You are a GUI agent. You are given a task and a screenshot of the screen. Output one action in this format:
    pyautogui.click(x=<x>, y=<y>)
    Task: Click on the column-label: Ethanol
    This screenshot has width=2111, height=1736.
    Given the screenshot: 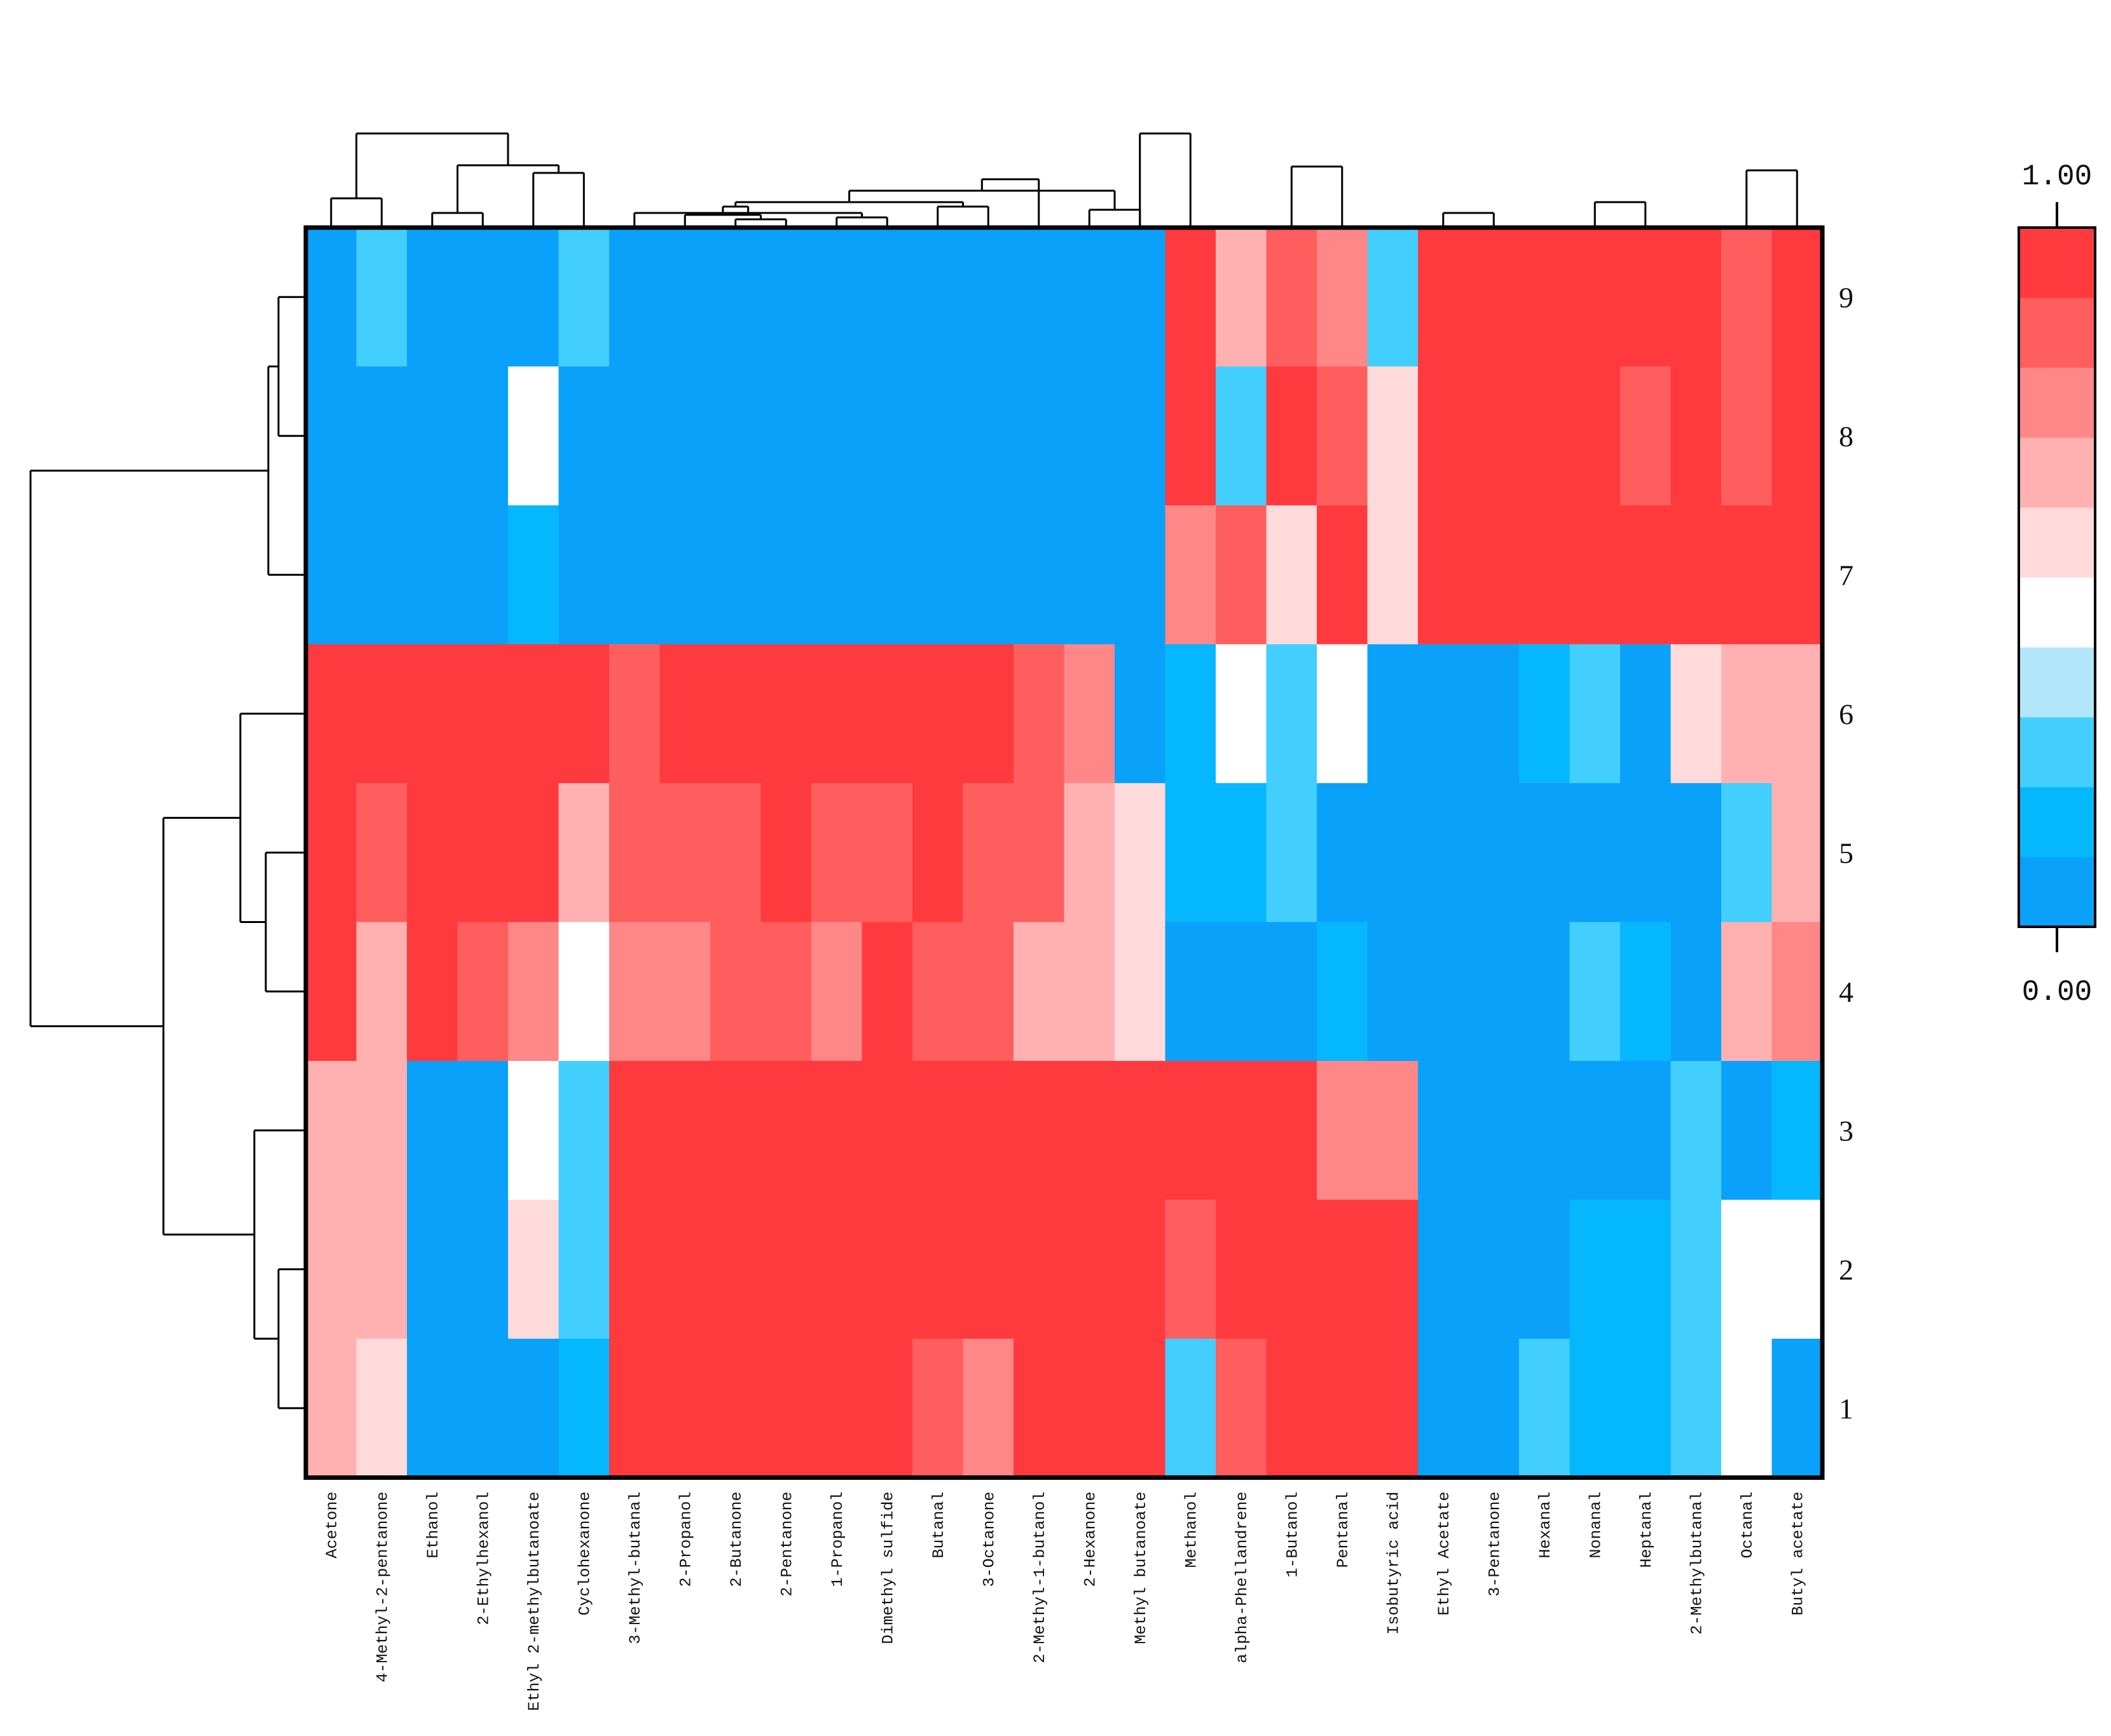 What is the action you would take?
    pyautogui.click(x=433, y=1525)
    